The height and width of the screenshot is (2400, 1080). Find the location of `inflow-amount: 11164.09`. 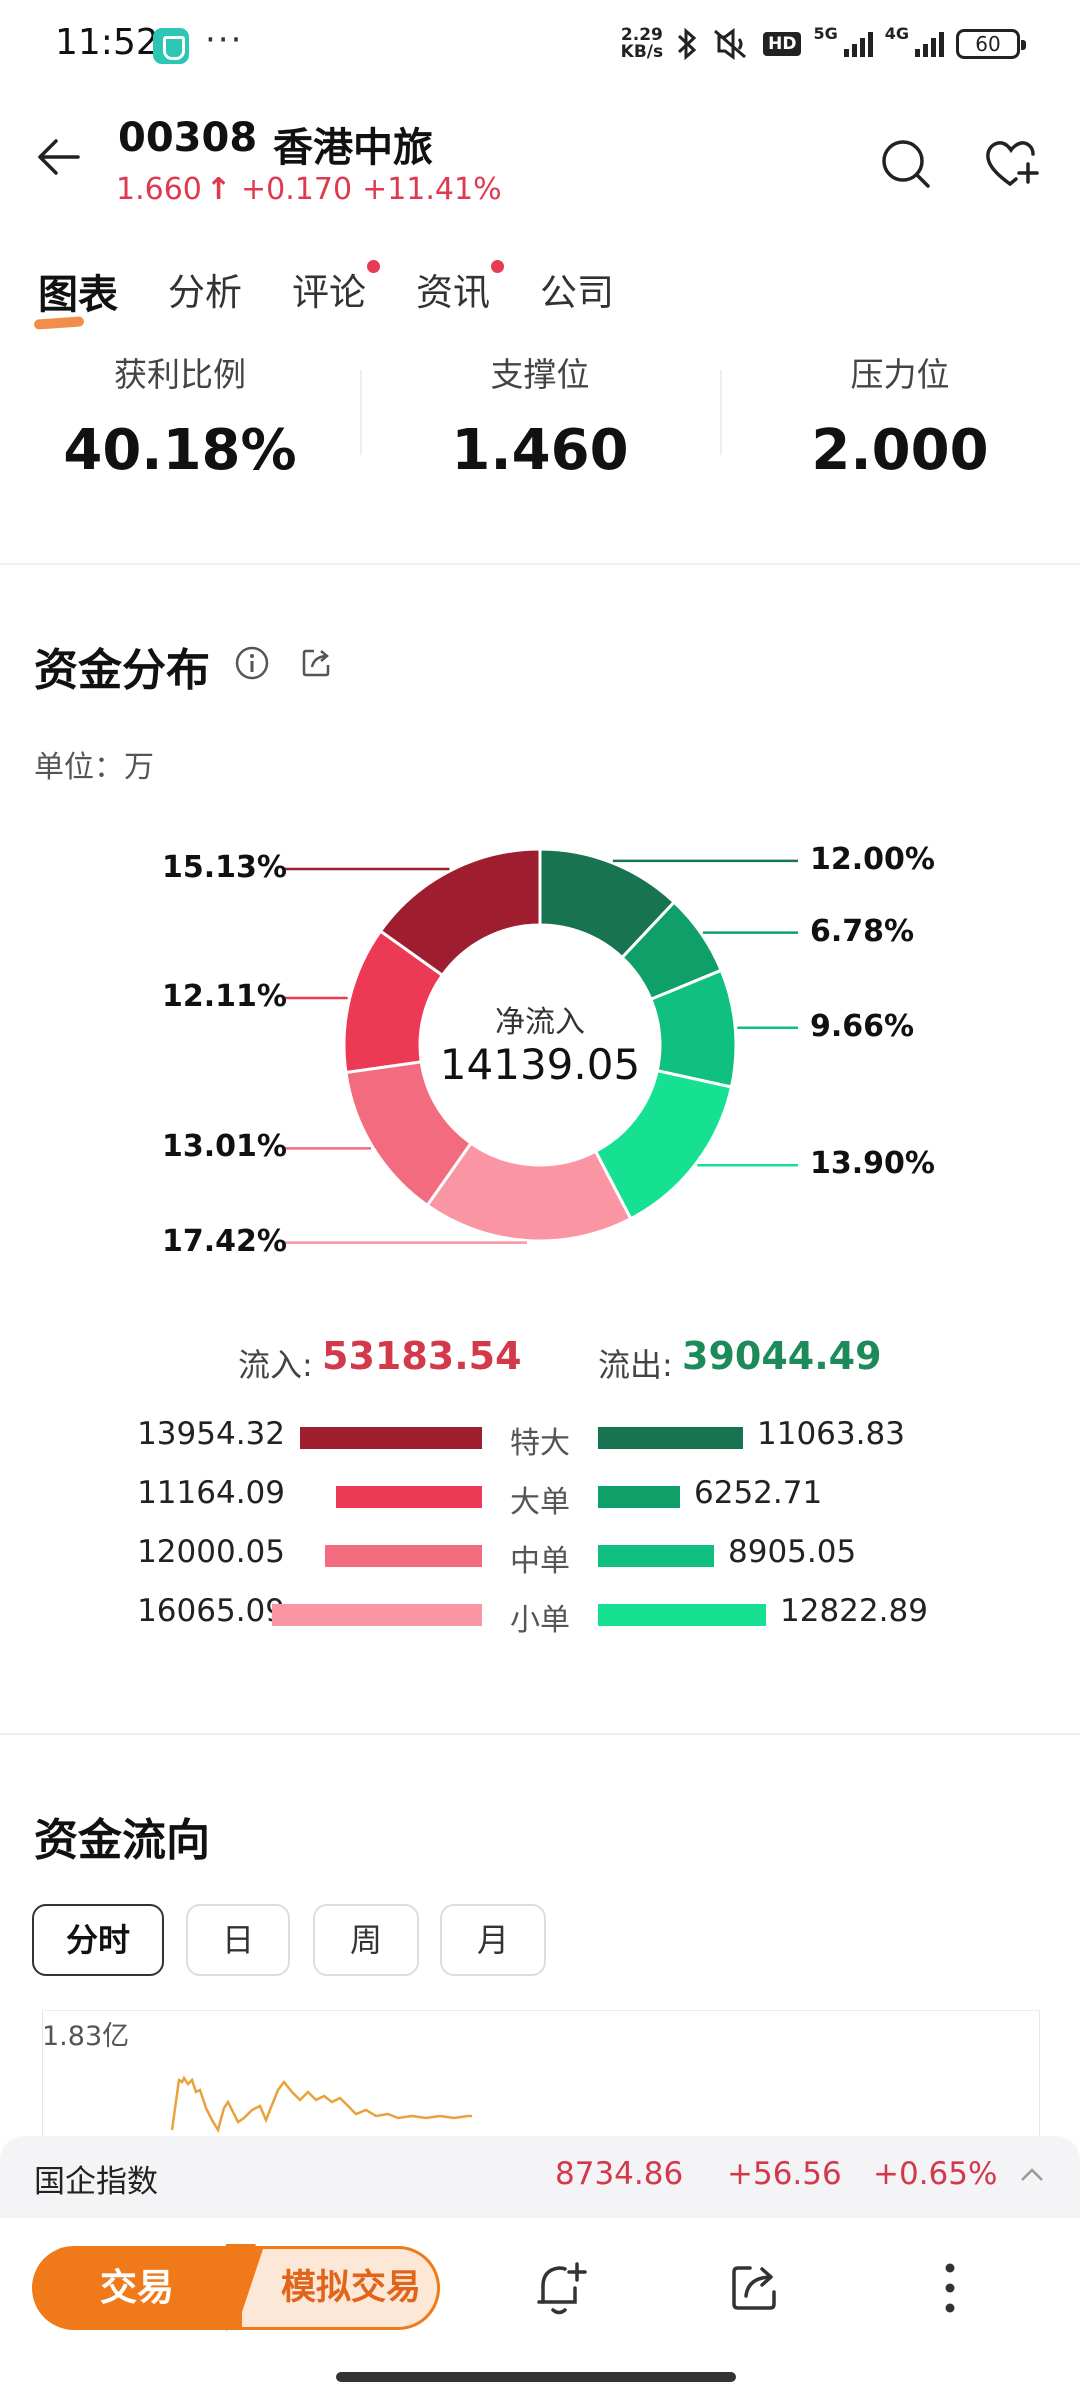

inflow-amount: 11164.09 is located at coordinates (211, 1493).